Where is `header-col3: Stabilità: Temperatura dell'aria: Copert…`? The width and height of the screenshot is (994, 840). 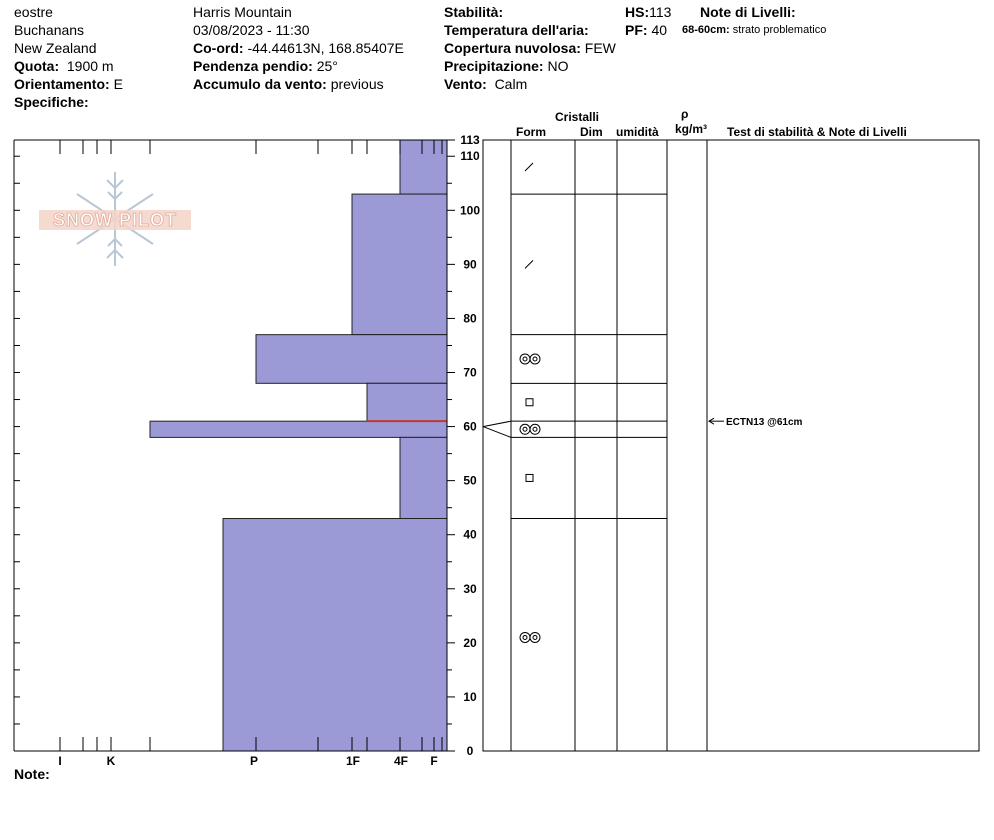 header-col3: Stabilità: Temperatura dell'aria: Copert… is located at coordinates (530, 48).